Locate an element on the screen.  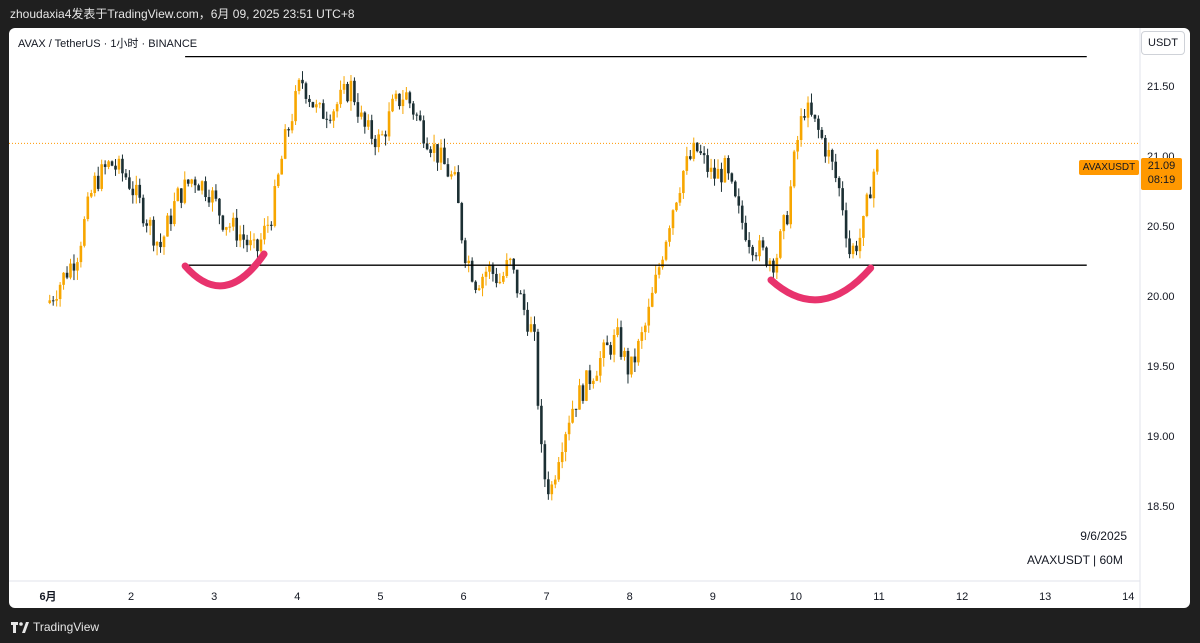
symbol-title: AVAX / TetherUS · 1小时 · BINANCE is located at coordinates (108, 44).